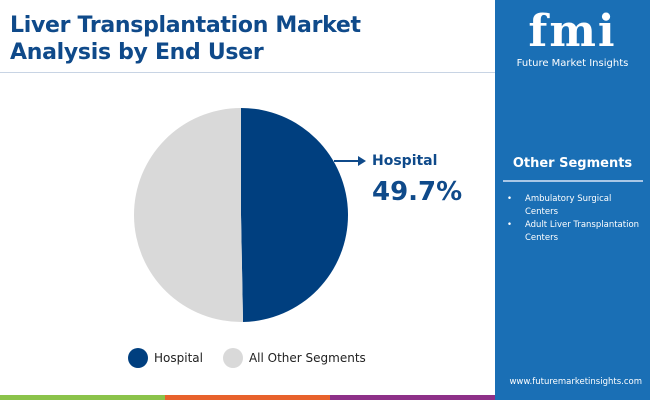  What do you see at coordinates (232, 358) in the screenshot?
I see `legend-swatch-other` at bounding box center [232, 358].